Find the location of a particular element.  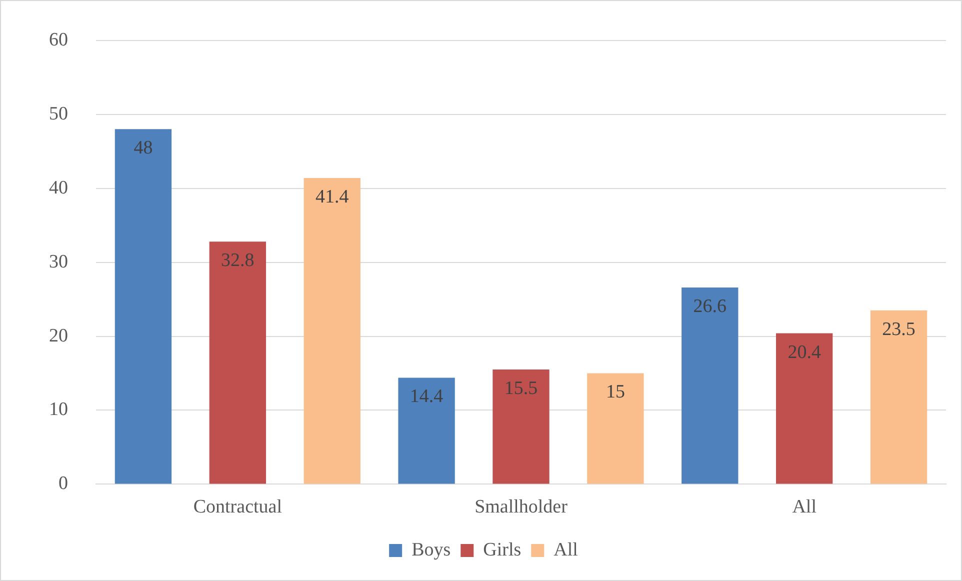

data-label: 48 is located at coordinates (143, 148).